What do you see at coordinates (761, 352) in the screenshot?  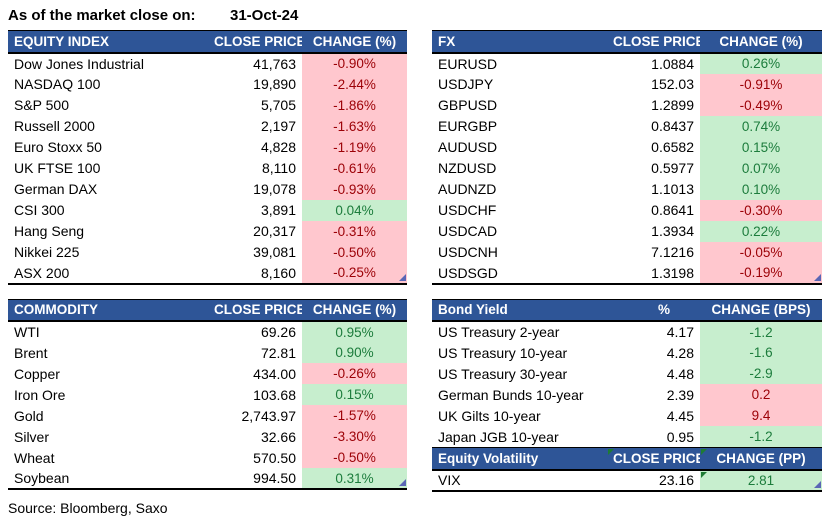 I see `change-value: -1.6` at bounding box center [761, 352].